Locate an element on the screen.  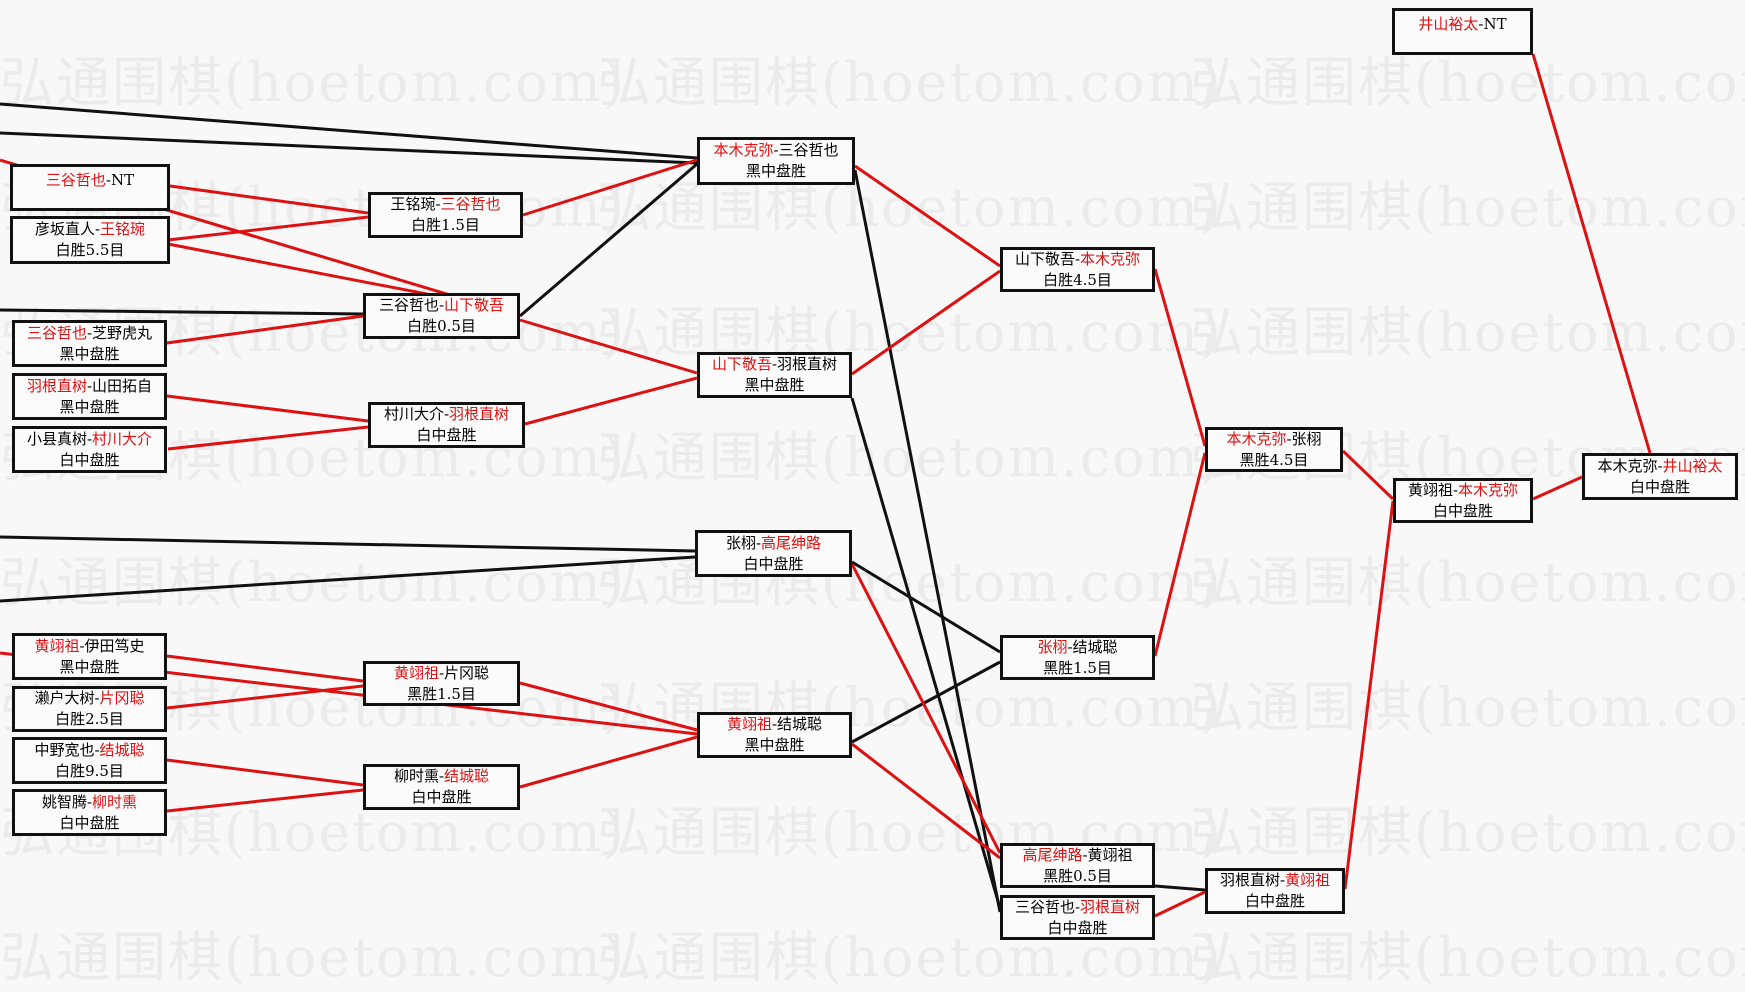
match-box-yamashita-hane: 山下敬吾-羽根直树 黑中盘胜 is located at coordinates (774, 375).